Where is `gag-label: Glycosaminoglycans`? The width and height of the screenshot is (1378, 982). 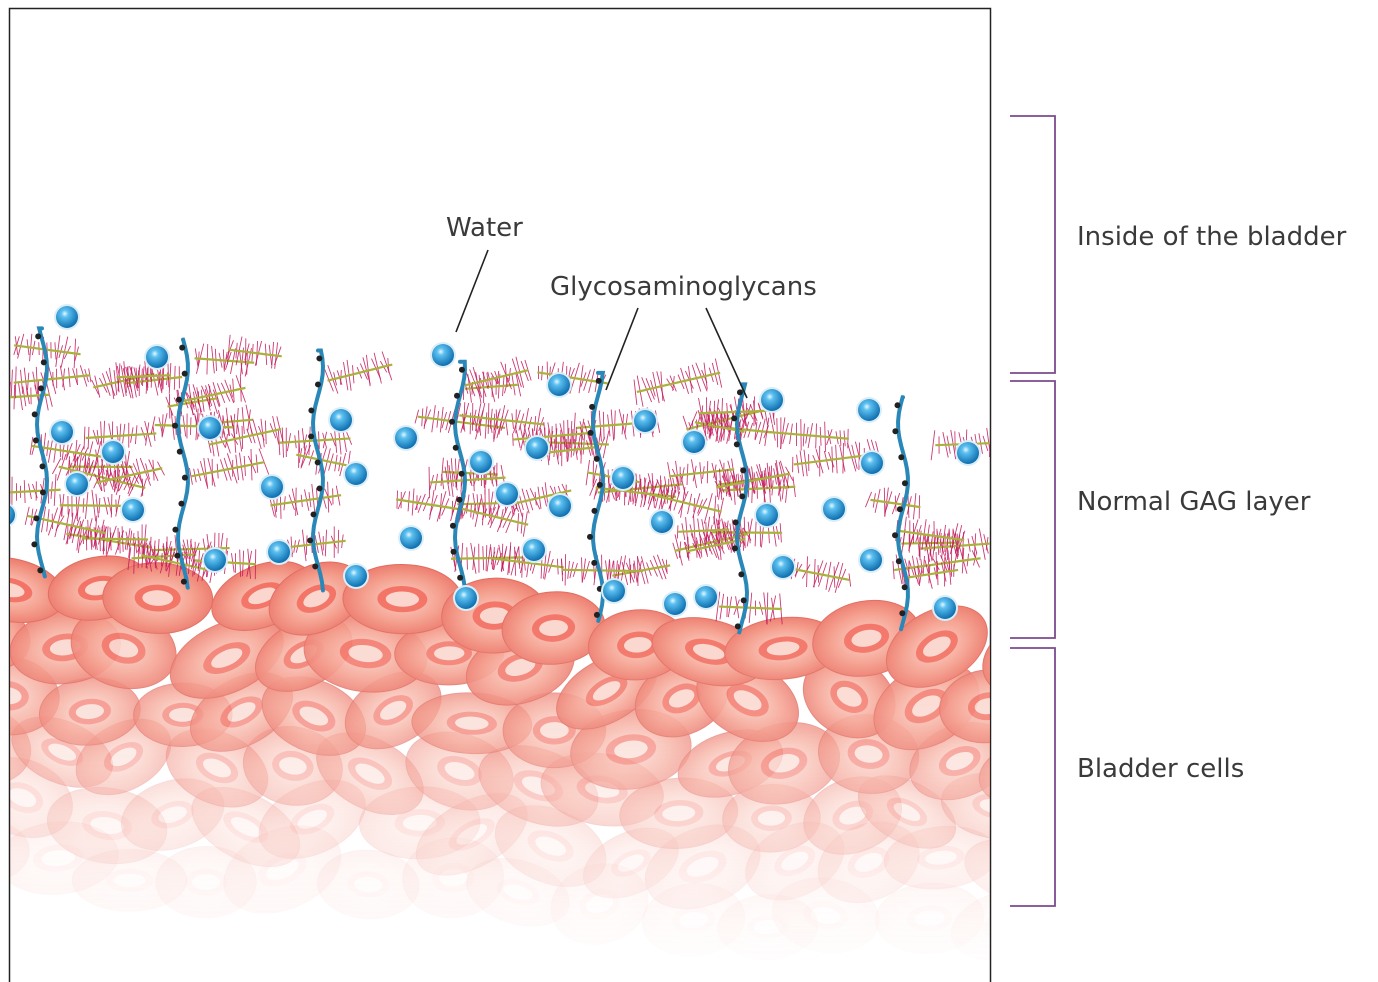 gag-label: Glycosaminoglycans is located at coordinates (683, 287).